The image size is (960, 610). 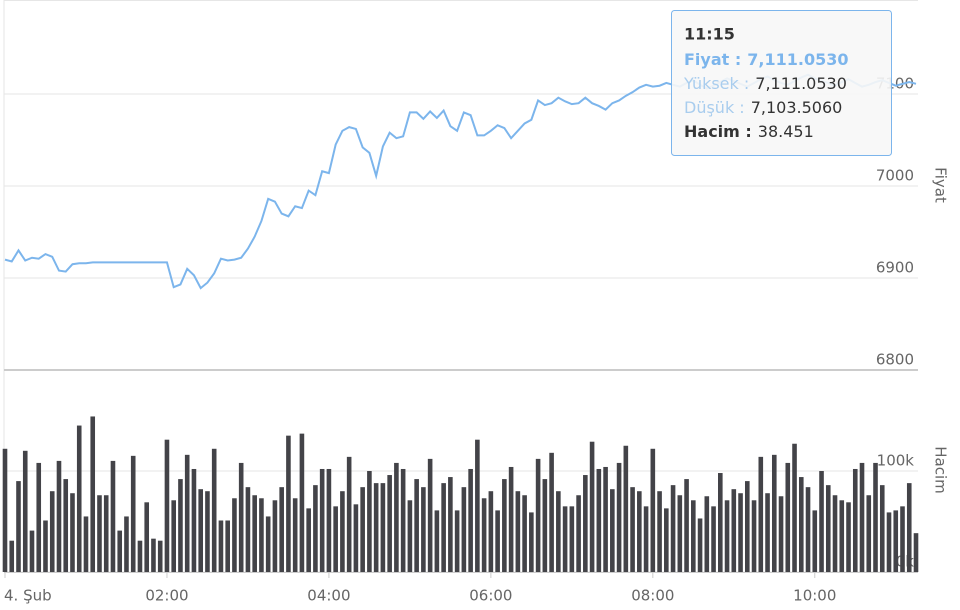 I want to click on x-tick-label: 10:00, so click(x=814, y=596).